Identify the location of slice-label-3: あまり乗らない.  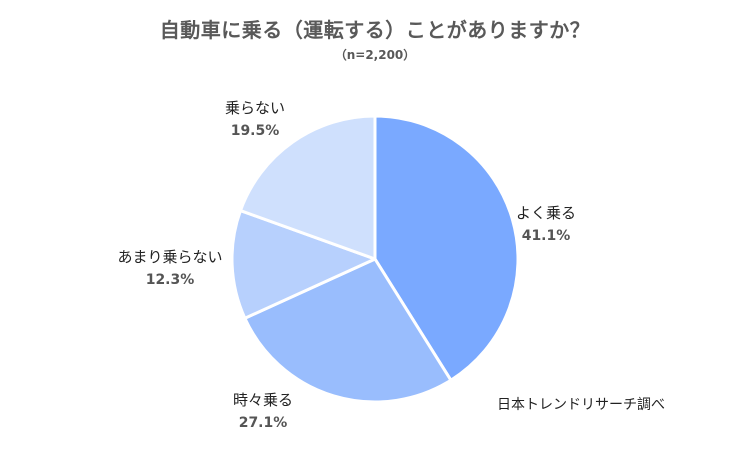
(169, 257).